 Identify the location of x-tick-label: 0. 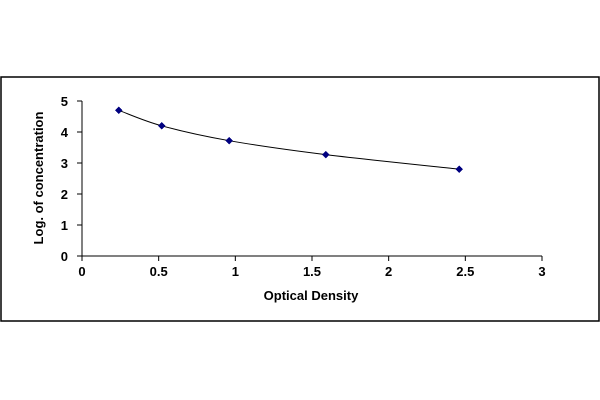
(81, 271).